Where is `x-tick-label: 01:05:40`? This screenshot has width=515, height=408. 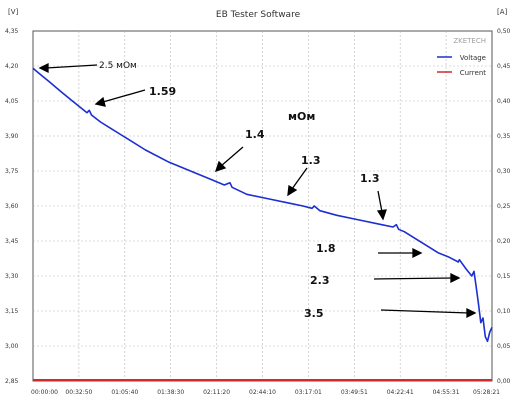 x-tick-label: 01:05:40 is located at coordinates (124, 392).